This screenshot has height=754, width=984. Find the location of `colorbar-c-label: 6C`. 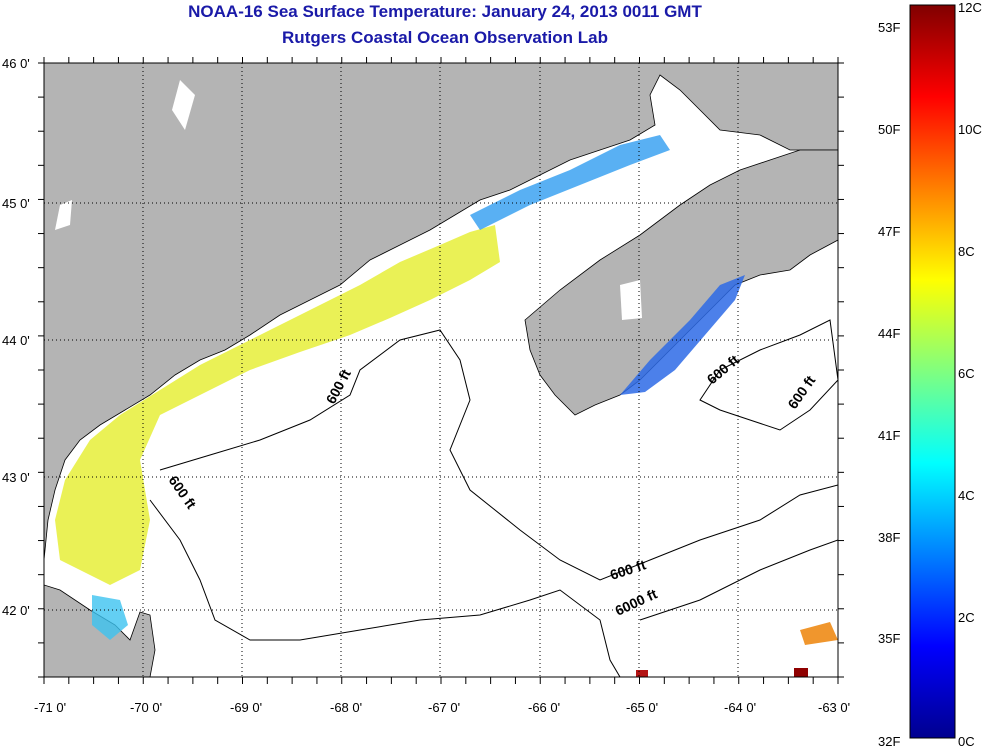

colorbar-c-label: 6C is located at coordinates (966, 373).